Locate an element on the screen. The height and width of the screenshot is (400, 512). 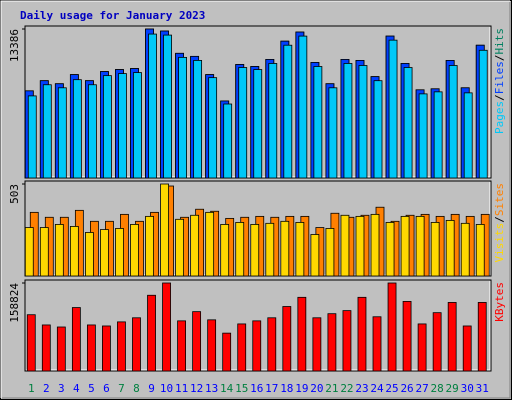
x-tick-label: 3 is located at coordinates (61, 388).